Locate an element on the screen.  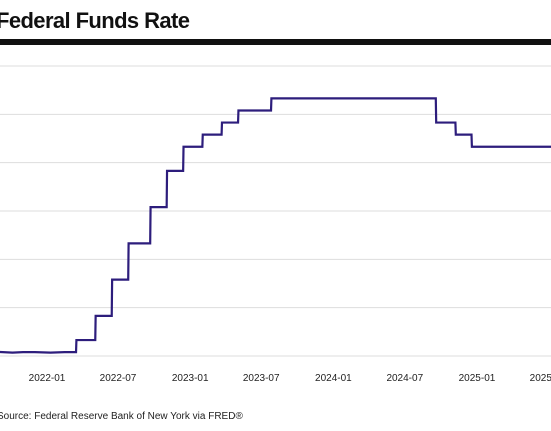
x-tick-label: 2024-07 is located at coordinates (404, 378).